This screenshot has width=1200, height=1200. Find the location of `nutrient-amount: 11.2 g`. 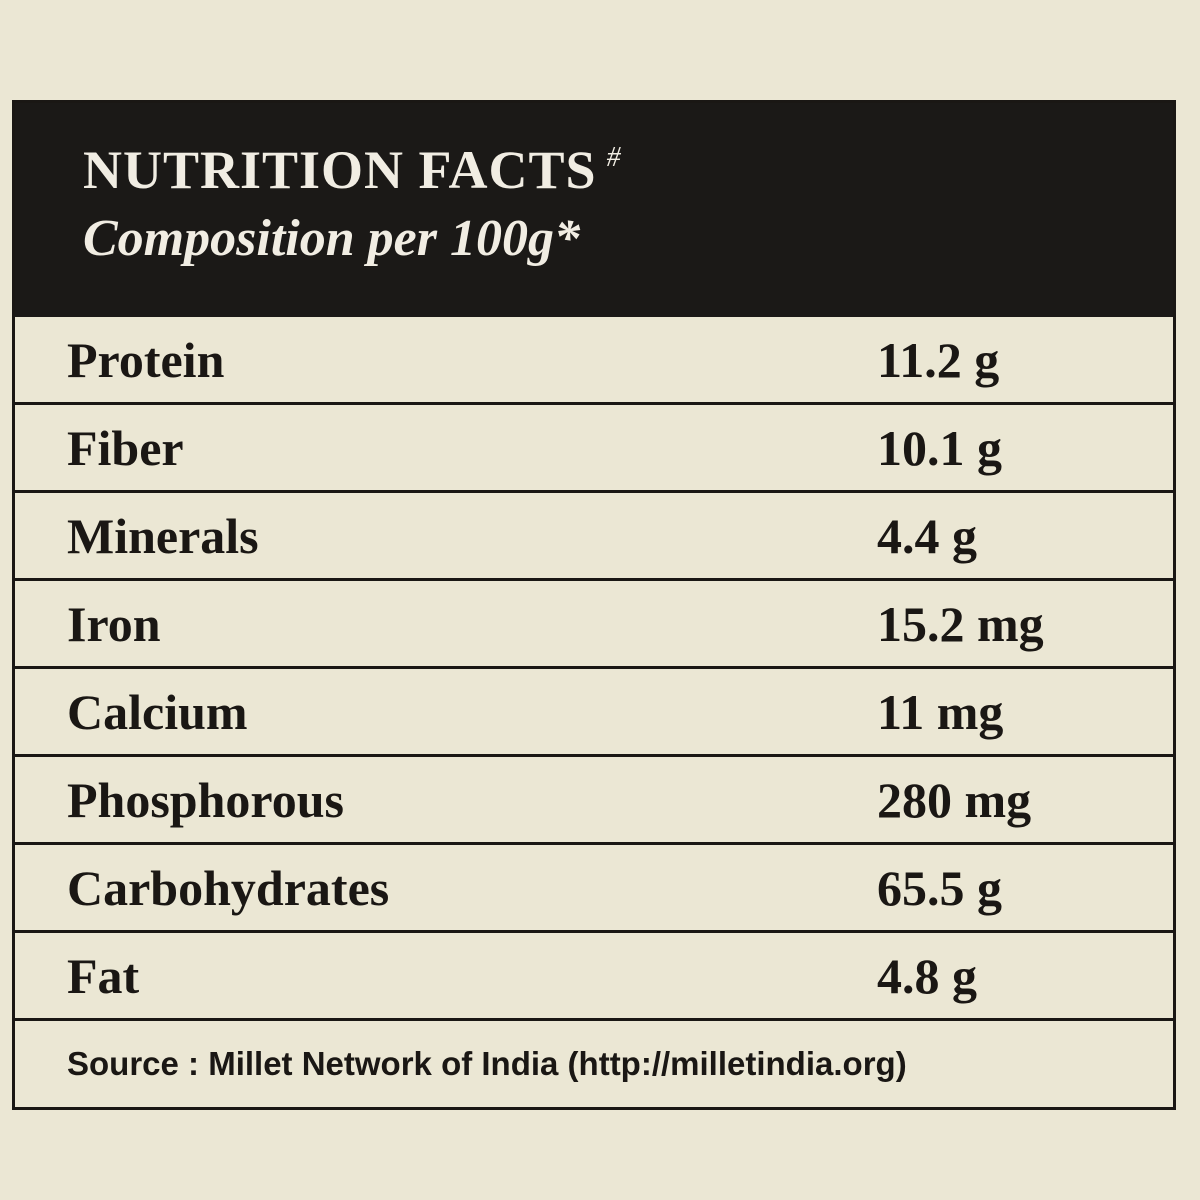

nutrient-amount: 11.2 g is located at coordinates (938, 360).